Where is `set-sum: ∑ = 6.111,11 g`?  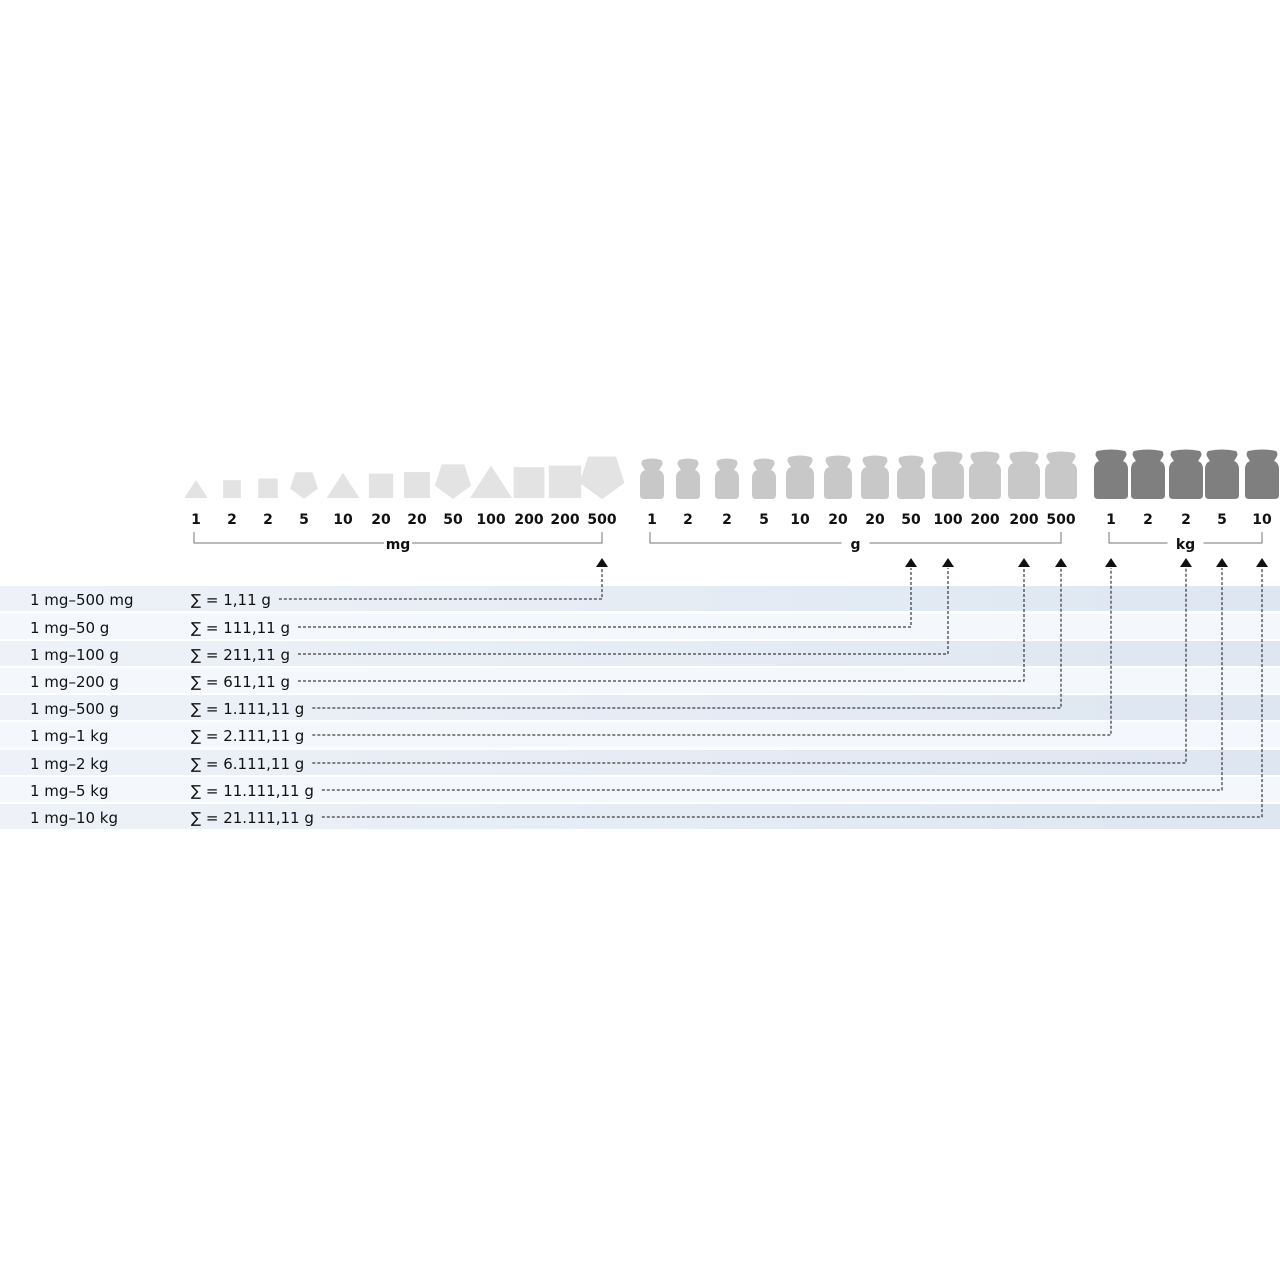
set-sum: ∑ = 6.111,11 g is located at coordinates (247, 764).